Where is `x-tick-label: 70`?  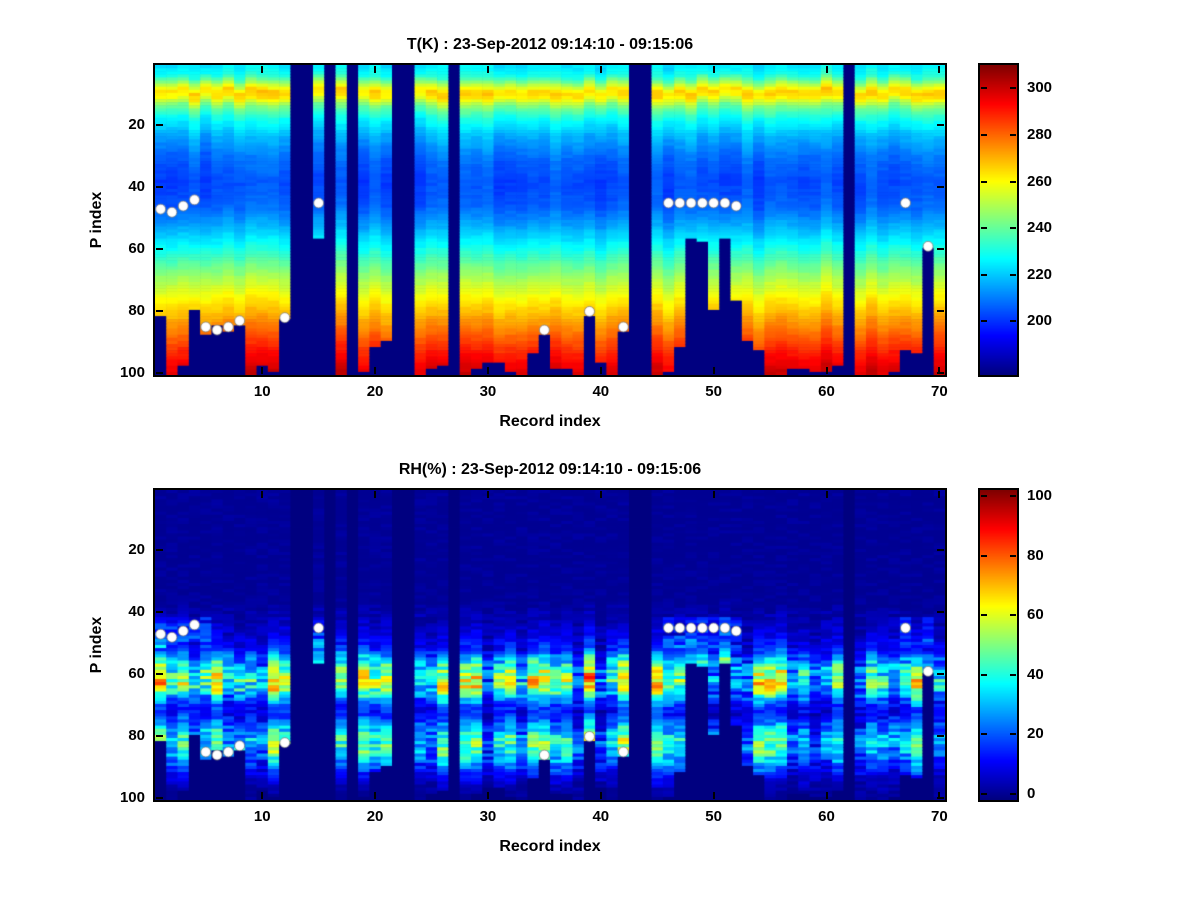
x-tick-label: 70 is located at coordinates (939, 816).